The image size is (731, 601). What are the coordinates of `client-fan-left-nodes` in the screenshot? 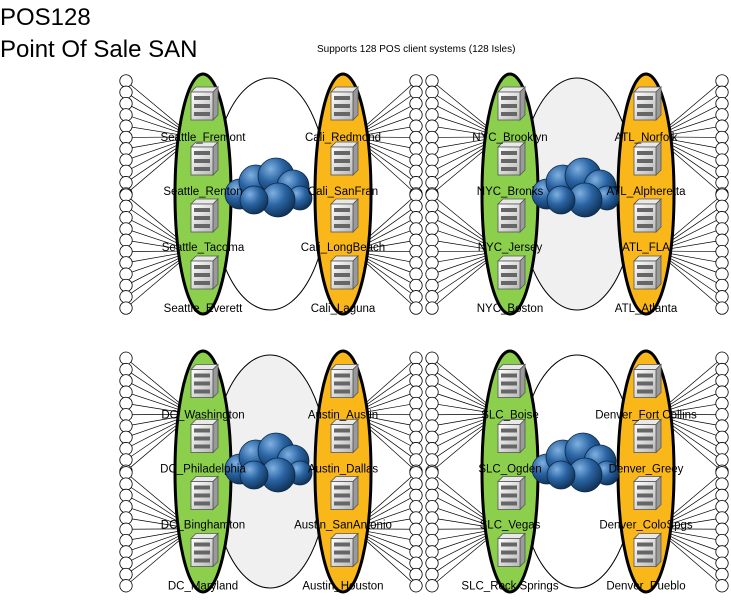 It's located at (432, 251).